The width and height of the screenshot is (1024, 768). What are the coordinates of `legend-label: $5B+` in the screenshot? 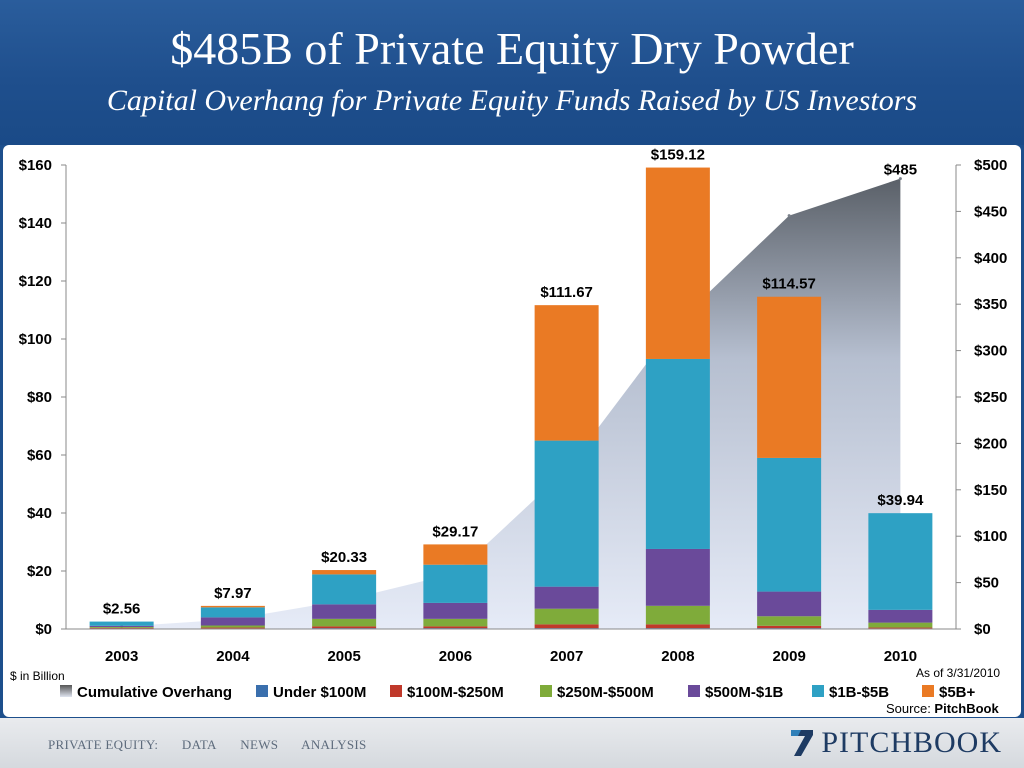 It's located at (957, 692).